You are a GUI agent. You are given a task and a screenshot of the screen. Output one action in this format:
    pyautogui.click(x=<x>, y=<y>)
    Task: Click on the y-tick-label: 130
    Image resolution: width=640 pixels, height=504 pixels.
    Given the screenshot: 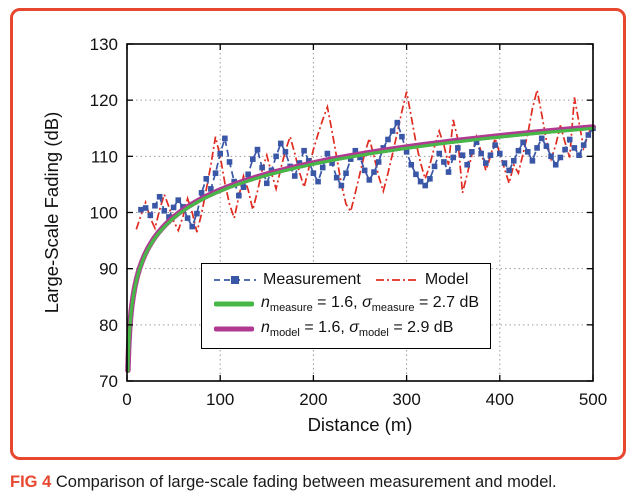 What is the action you would take?
    pyautogui.click(x=104, y=44)
    